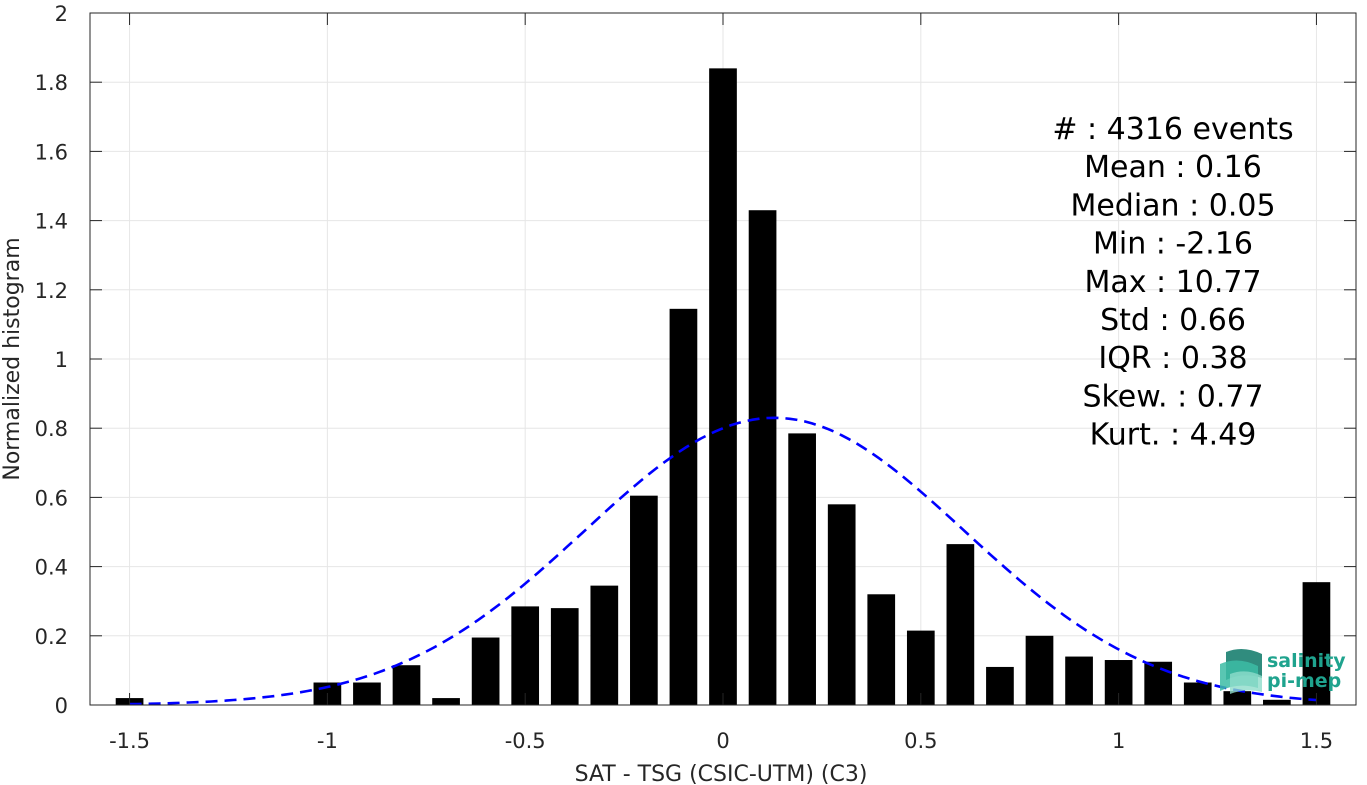 The width and height of the screenshot is (1367, 785). Describe the element at coordinates (51, 429) in the screenshot. I see `y-tick-label: 0.8` at that location.